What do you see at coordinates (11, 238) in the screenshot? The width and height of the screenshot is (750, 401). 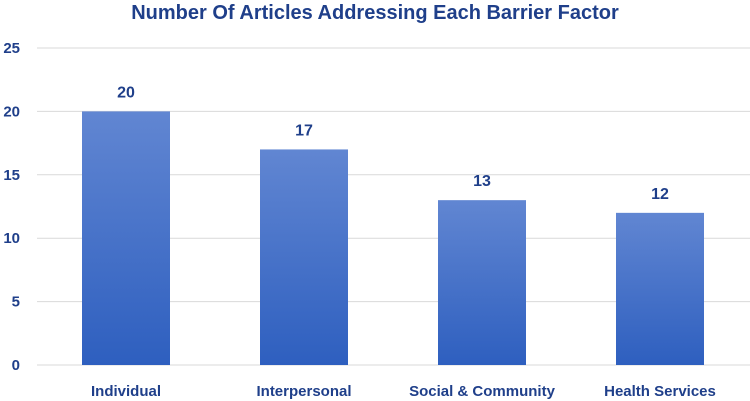 I see `y-tick-label: 10` at bounding box center [11, 238].